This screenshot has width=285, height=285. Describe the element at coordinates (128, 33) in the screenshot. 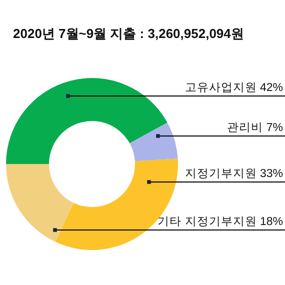

I see `chart-title: 2020년 7월~9월 지출 : 3,260,952,094원` at that location.